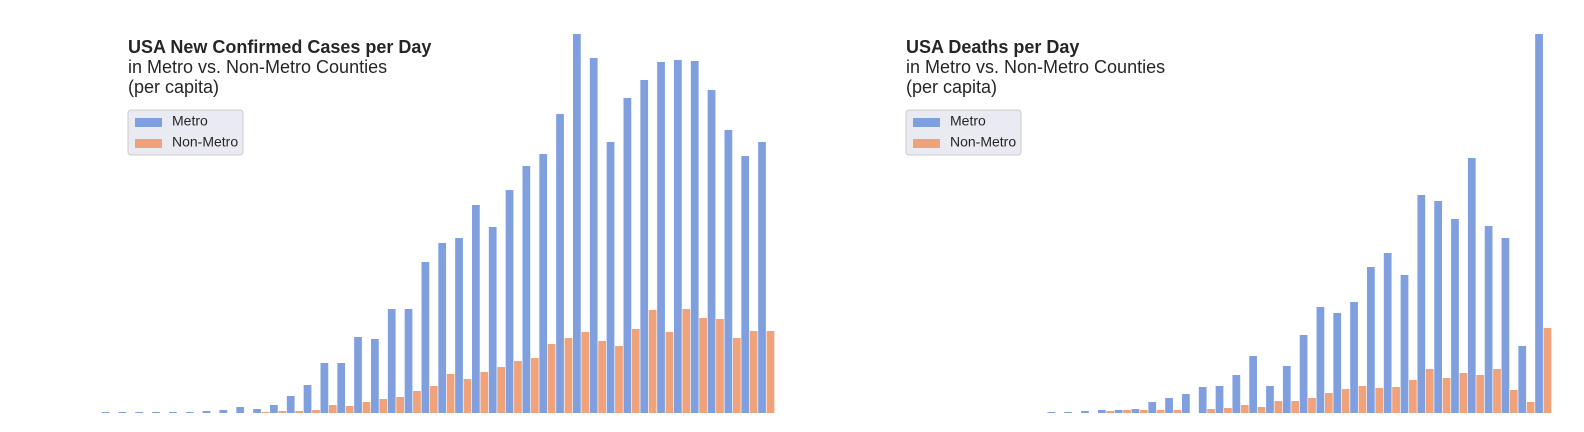 The width and height of the screenshot is (1584, 432). I want to click on chart-title: USA Deaths per Day, so click(992, 47).